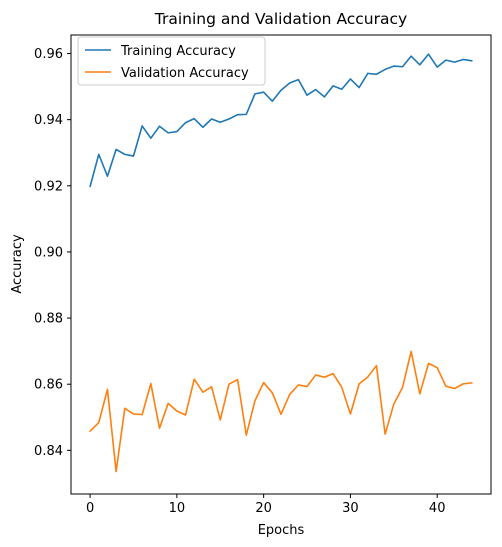 This screenshot has width=502, height=547. I want to click on x-axis: 0 10 20 30 40, so click(266, 505).